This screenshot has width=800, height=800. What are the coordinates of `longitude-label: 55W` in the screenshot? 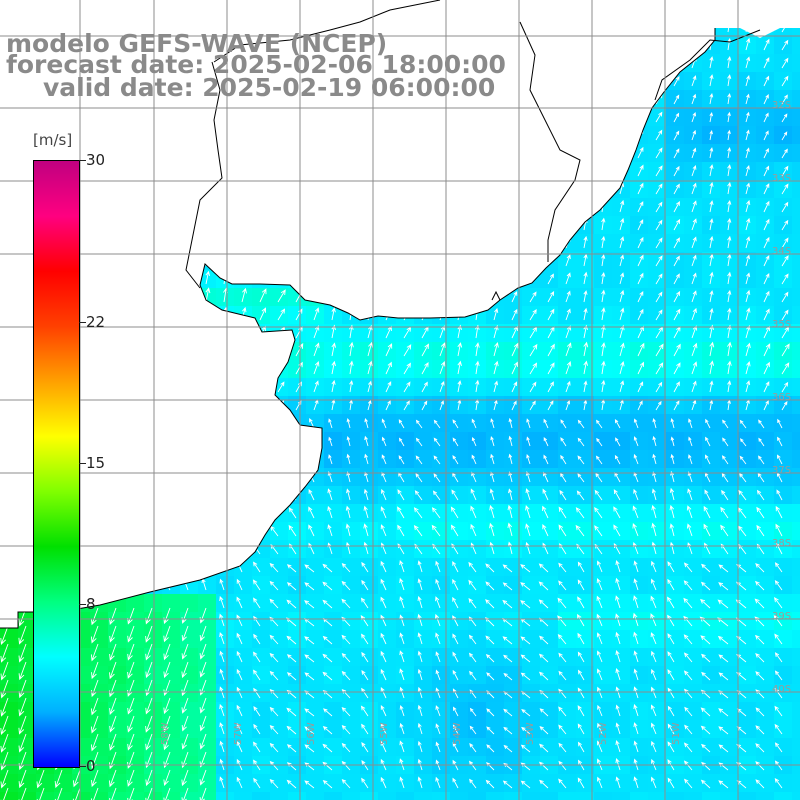 It's located at (384, 733).